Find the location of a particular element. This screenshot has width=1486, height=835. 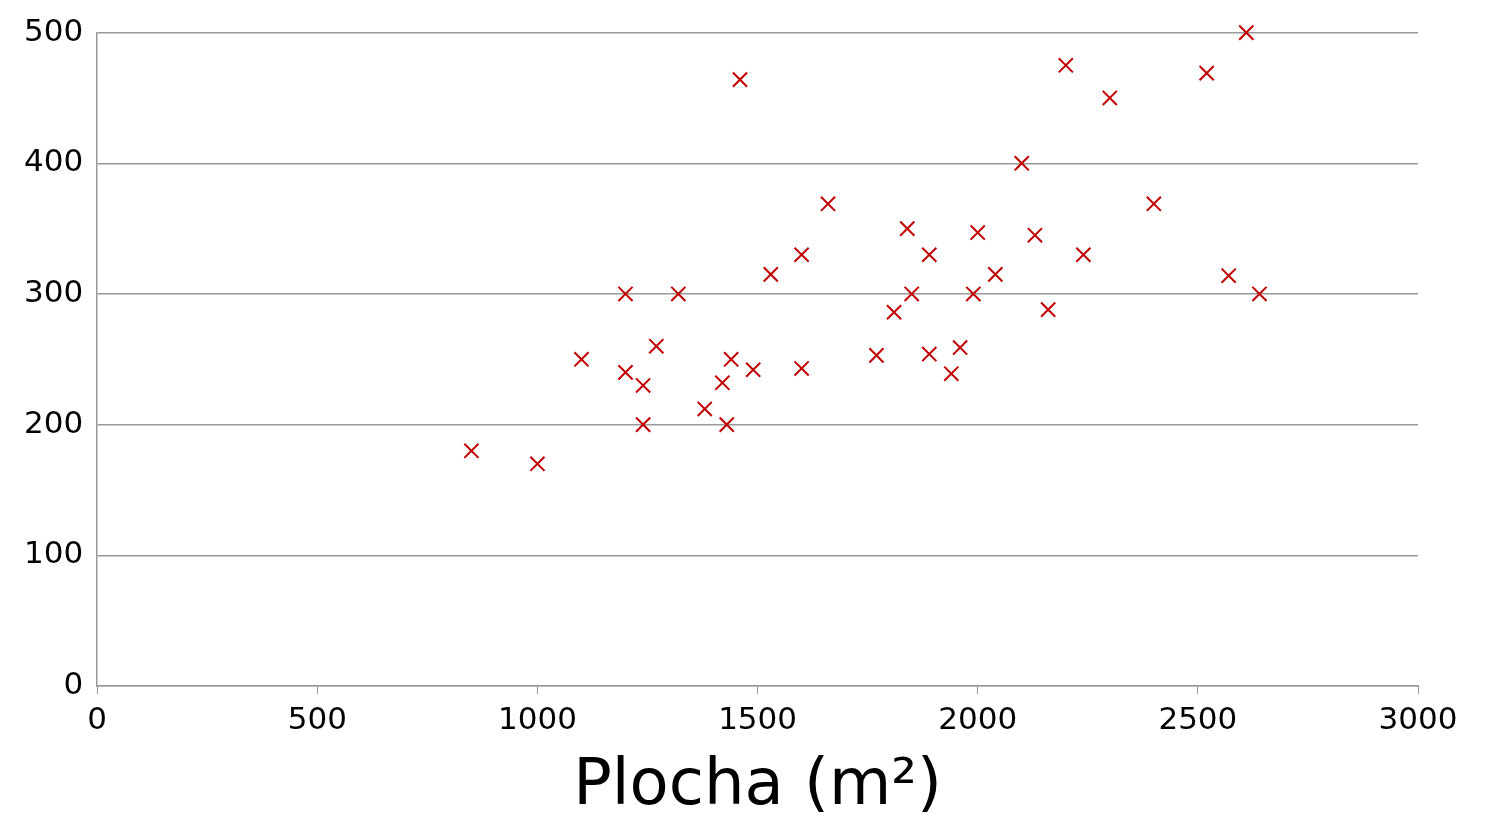

x-tick-label: 2500 is located at coordinates (1198, 717).